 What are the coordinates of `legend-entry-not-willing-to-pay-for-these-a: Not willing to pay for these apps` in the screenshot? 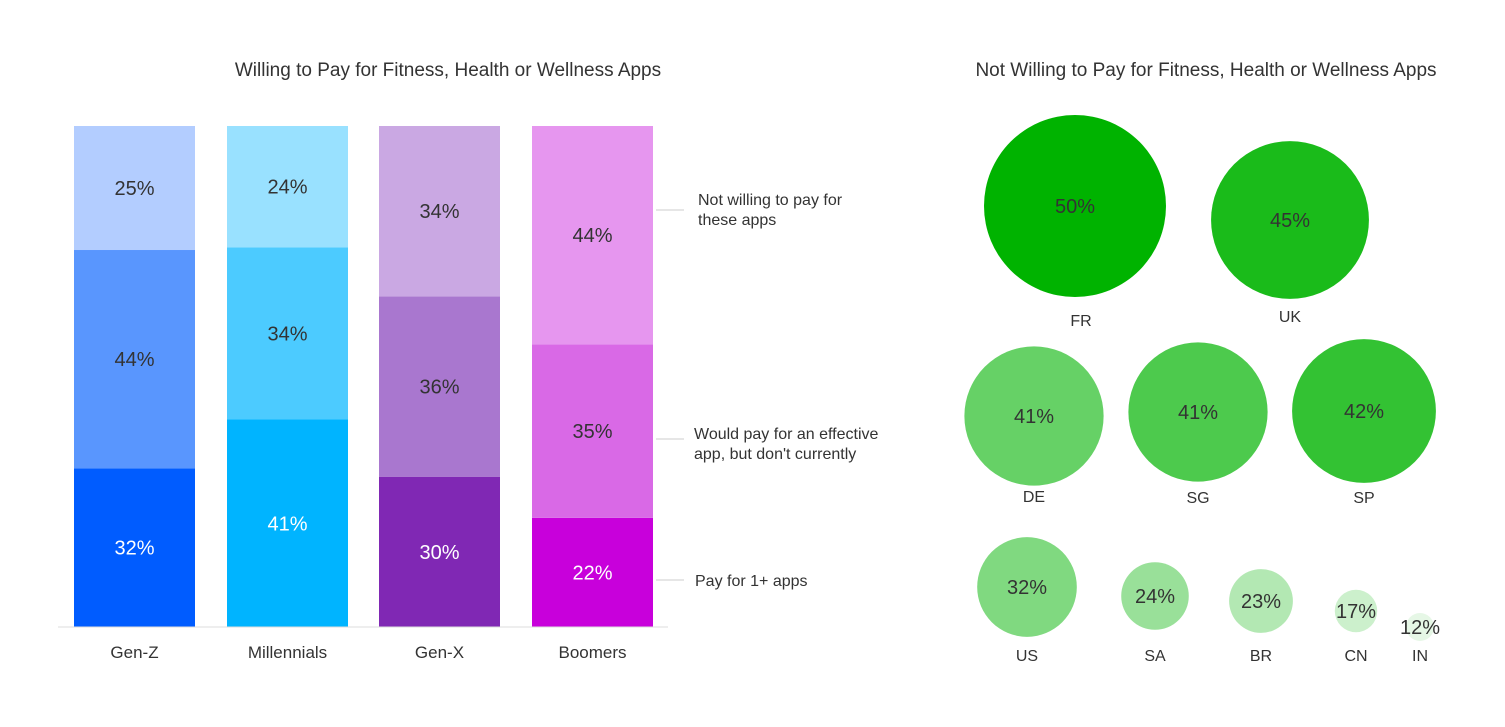 It's located at (770, 210).